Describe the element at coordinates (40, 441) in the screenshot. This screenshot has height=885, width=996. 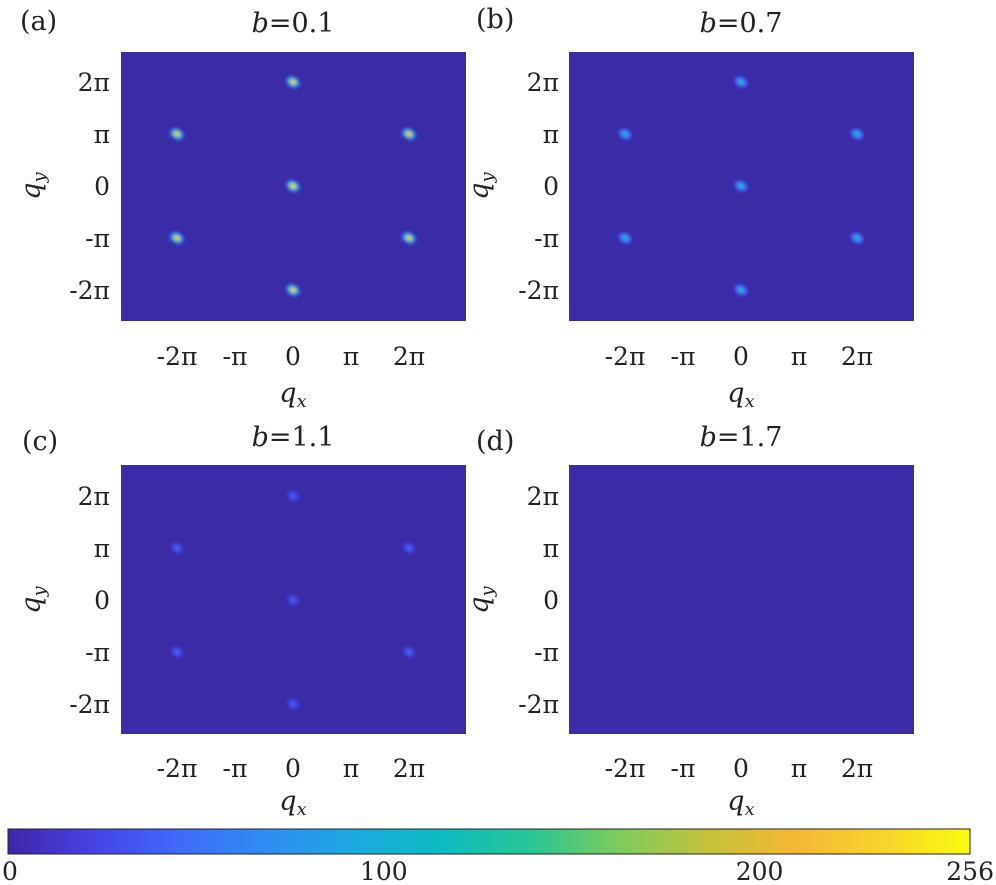
I see `panel-c-label: (c)` at that location.